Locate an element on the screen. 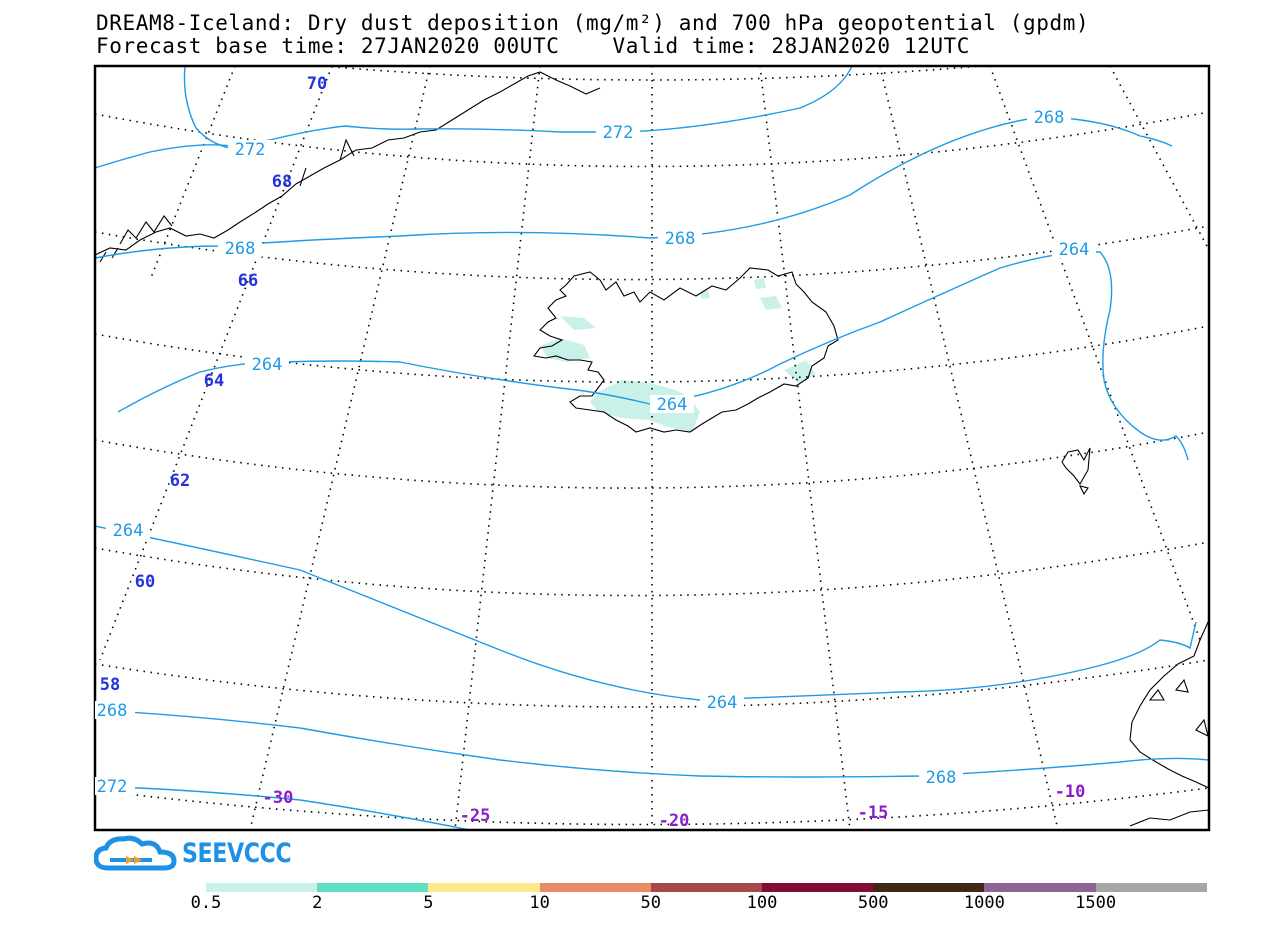 This screenshot has width=1271, height=925. lon-label: -20 is located at coordinates (674, 821).